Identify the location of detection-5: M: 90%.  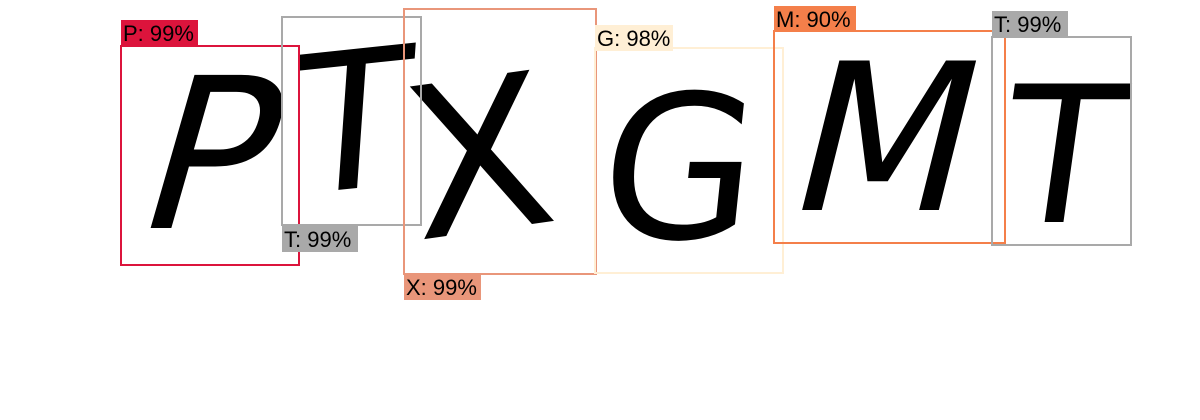
(889, 125).